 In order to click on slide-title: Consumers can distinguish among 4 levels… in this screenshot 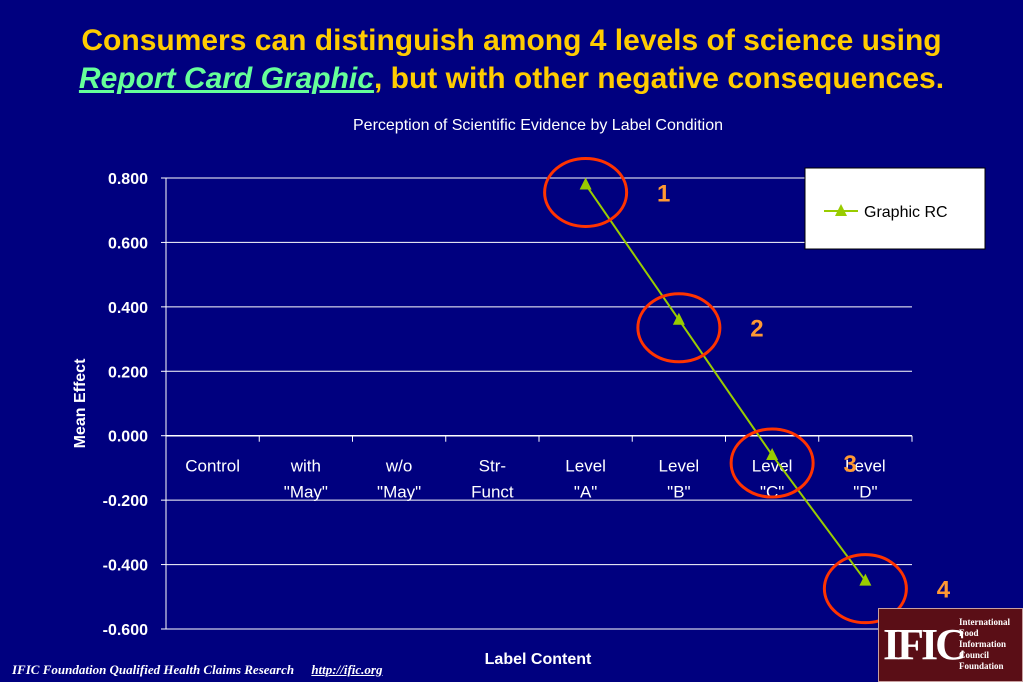, I will do `click(511, 60)`.